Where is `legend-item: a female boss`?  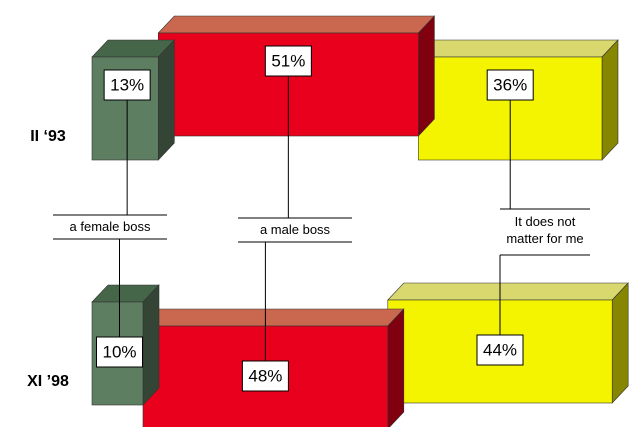 legend-item: a female boss is located at coordinates (110, 226).